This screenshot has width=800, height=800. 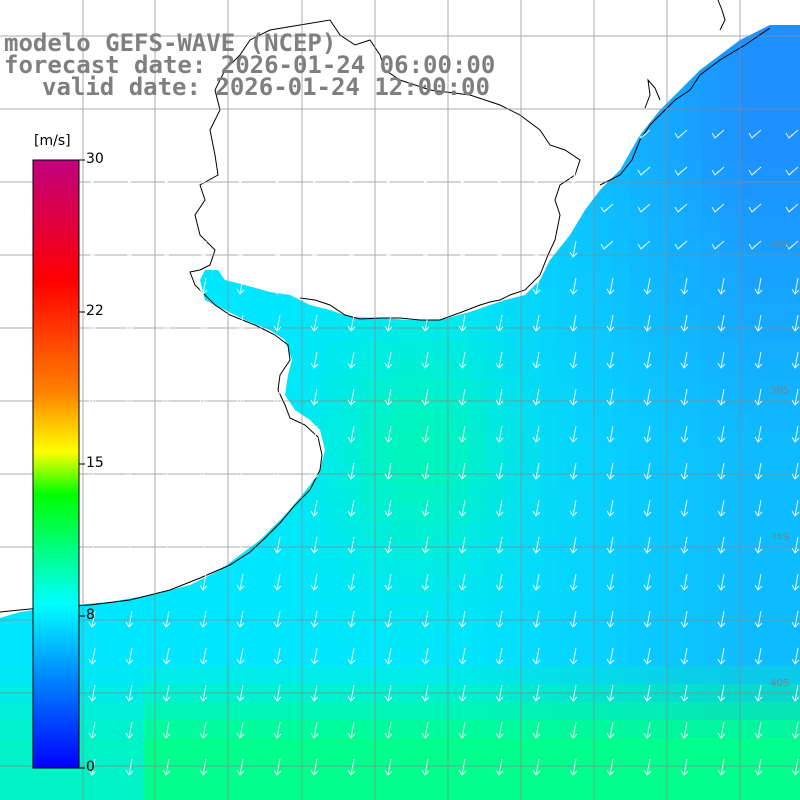 What do you see at coordinates (95, 311) in the screenshot?
I see `colorbar-tick-22: 22` at bounding box center [95, 311].